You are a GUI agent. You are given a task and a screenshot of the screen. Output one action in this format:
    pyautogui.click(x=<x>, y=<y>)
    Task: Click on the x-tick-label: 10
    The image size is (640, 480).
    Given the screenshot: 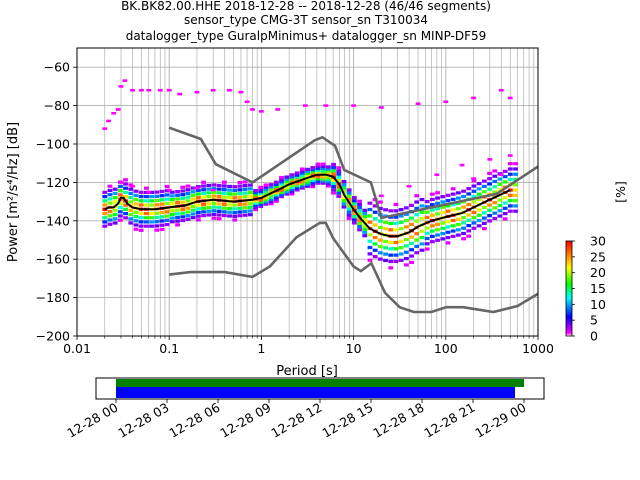 What is the action you would take?
    pyautogui.click(x=354, y=348)
    